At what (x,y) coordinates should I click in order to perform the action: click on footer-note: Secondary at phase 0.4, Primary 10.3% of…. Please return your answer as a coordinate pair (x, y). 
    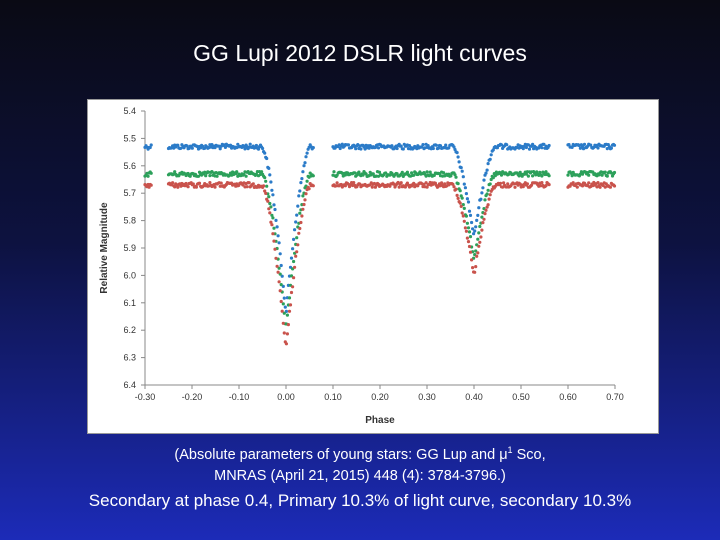
    Looking at the image, I should click on (360, 500).